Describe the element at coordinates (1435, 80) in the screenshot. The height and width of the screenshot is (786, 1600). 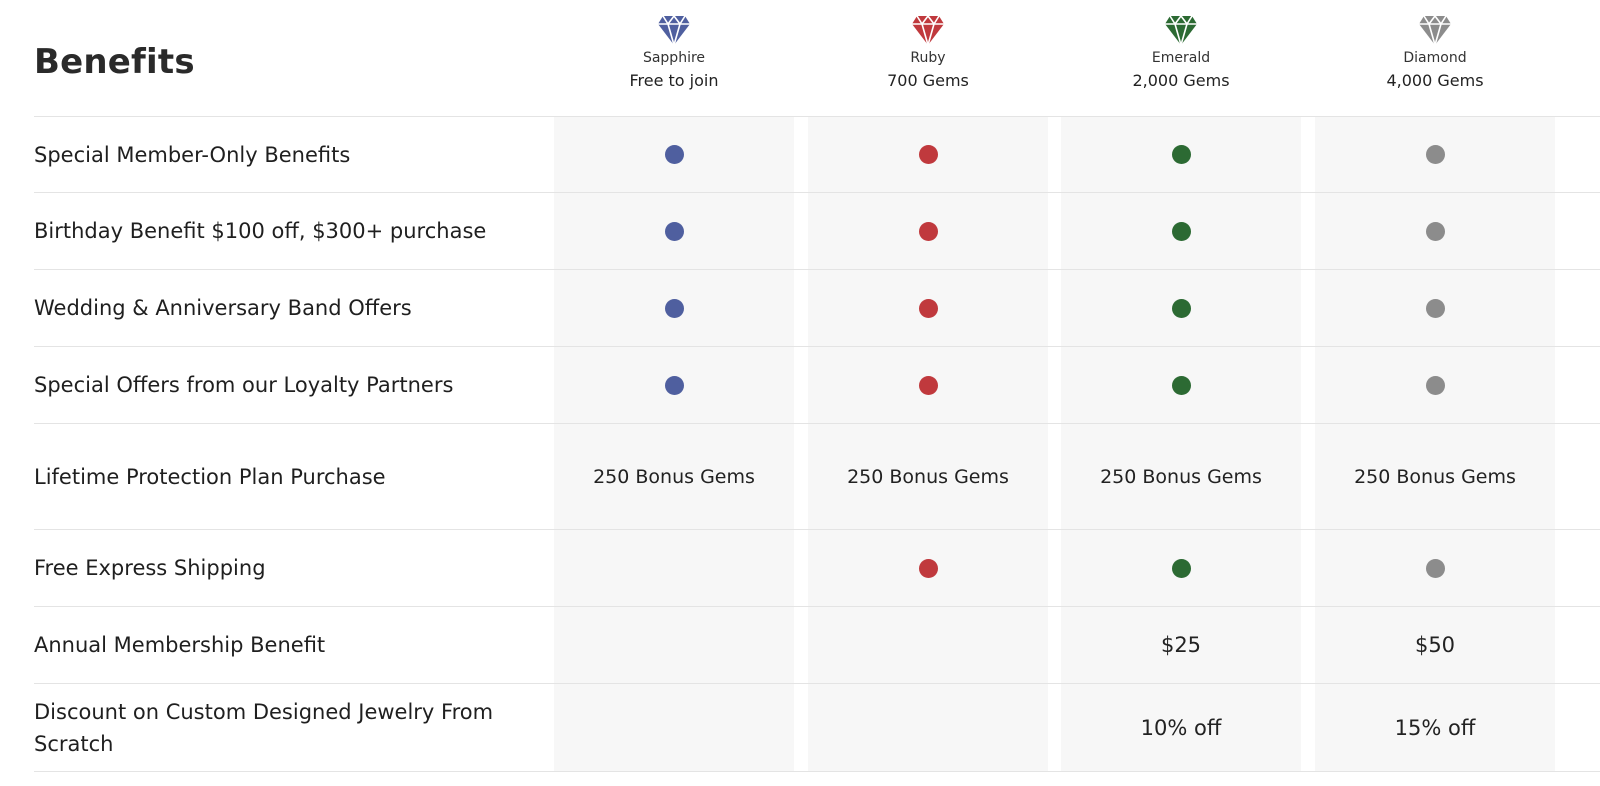
I see `tier-cost: 4,000 Gems` at that location.